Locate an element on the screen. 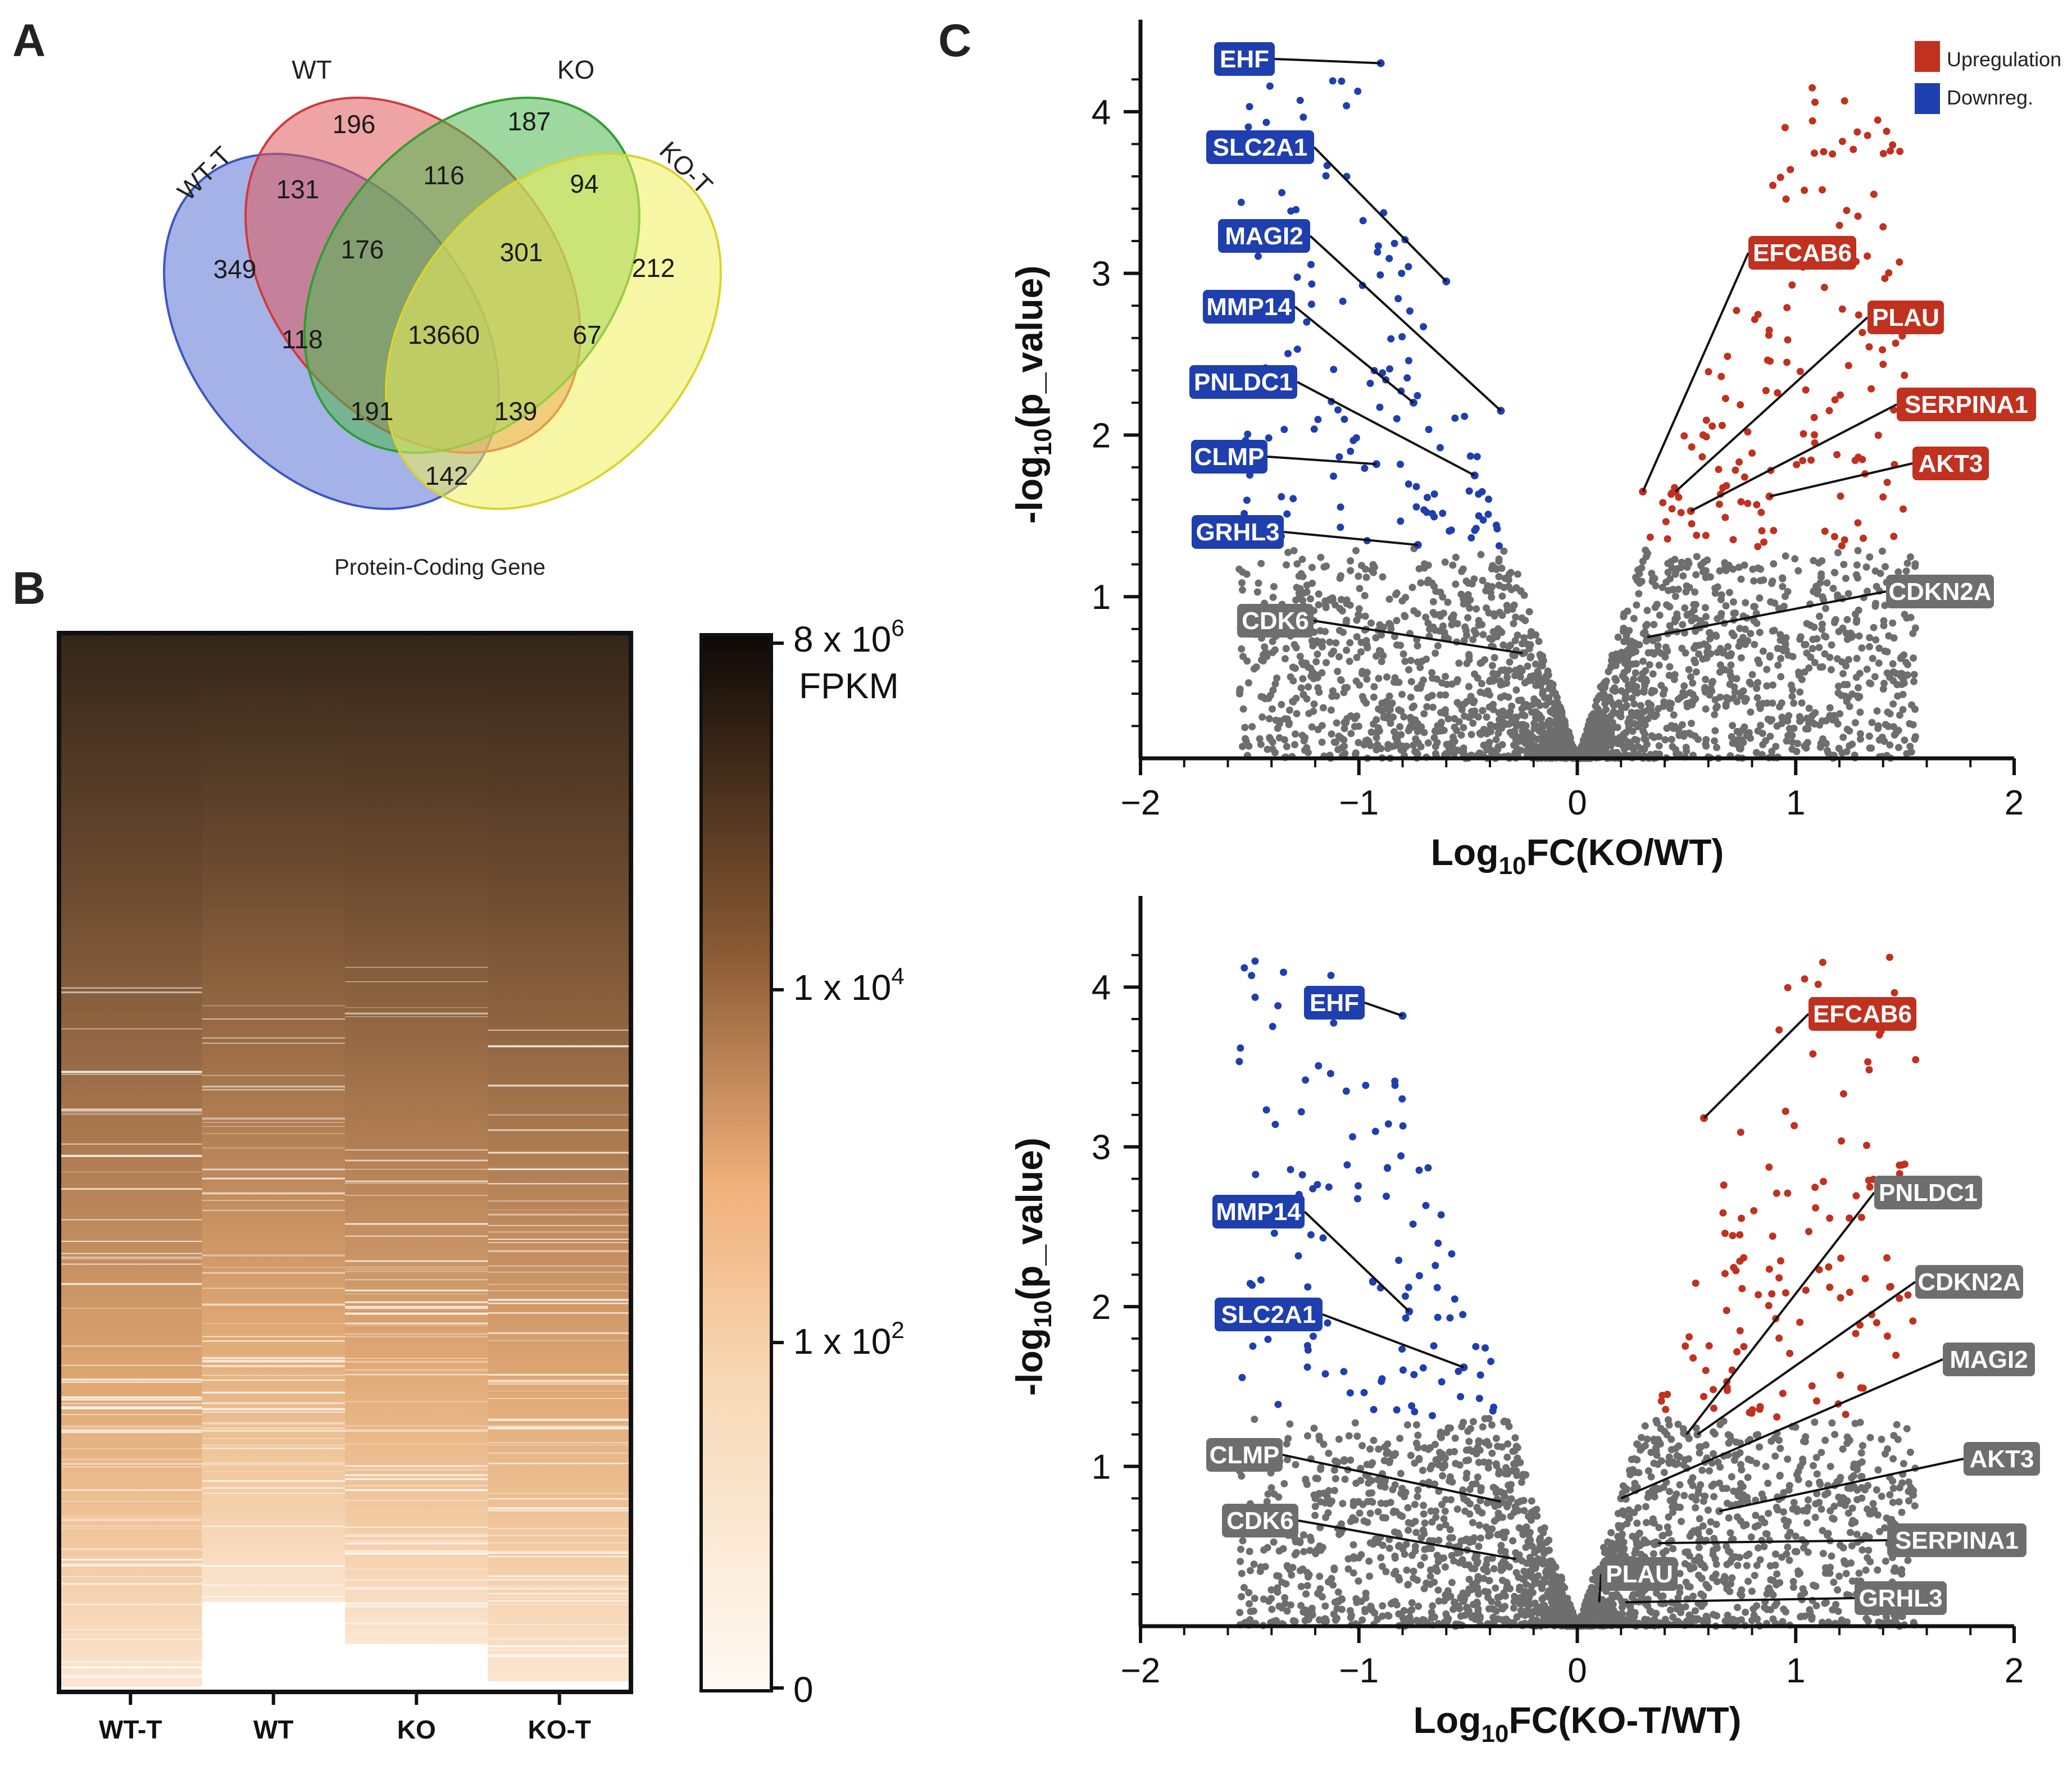 The height and width of the screenshot is (1770, 2072). leader-line is located at coordinates (1841, 480).